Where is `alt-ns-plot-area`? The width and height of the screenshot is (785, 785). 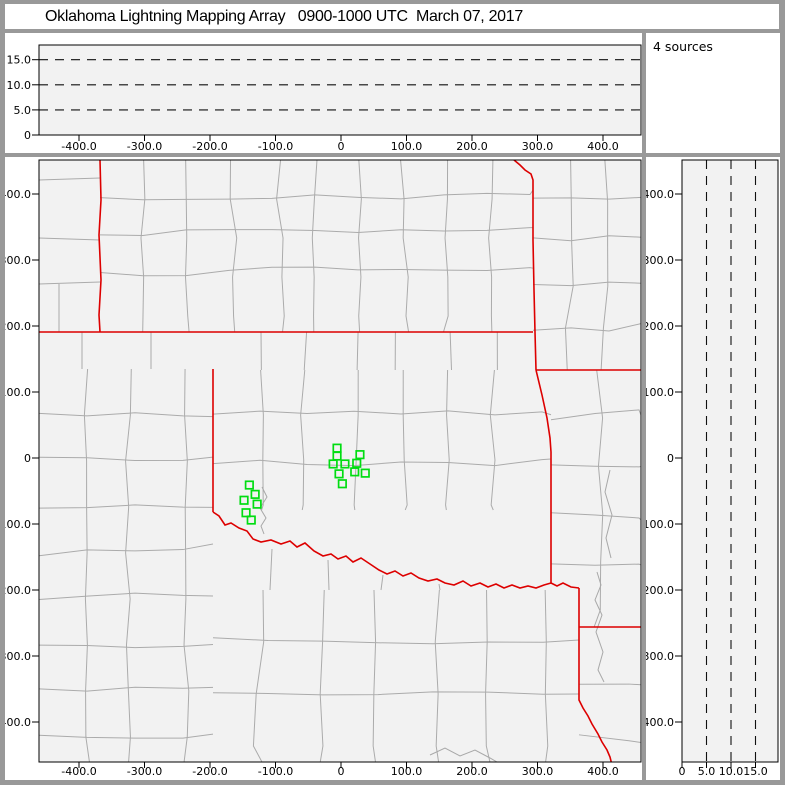
alt-ns-plot-area is located at coordinates (730, 461).